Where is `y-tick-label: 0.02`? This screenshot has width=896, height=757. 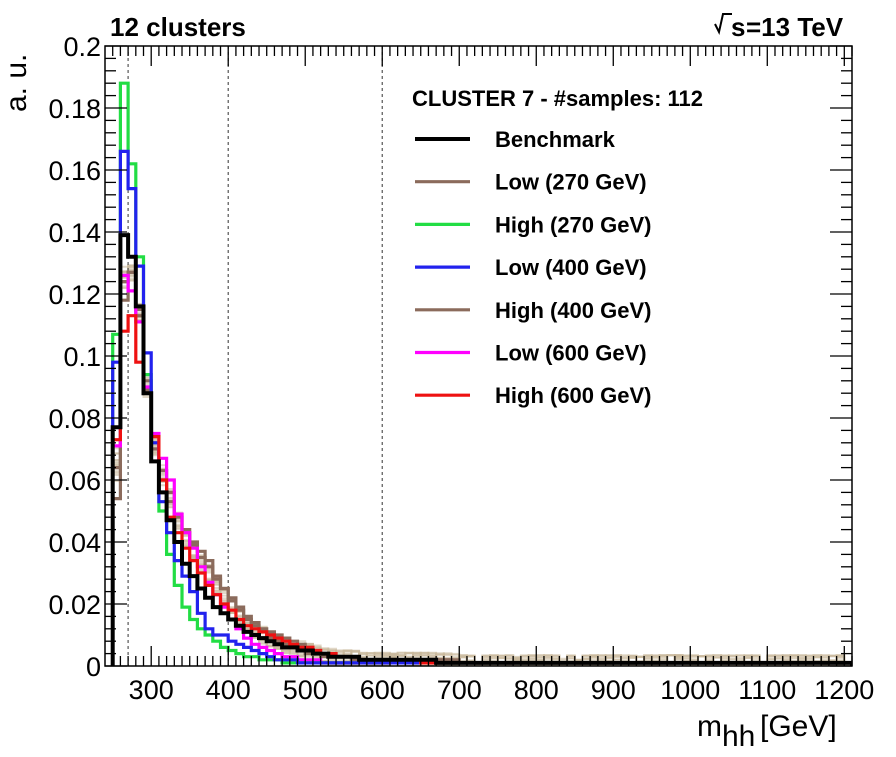
y-tick-label: 0.02 is located at coordinates (74, 605).